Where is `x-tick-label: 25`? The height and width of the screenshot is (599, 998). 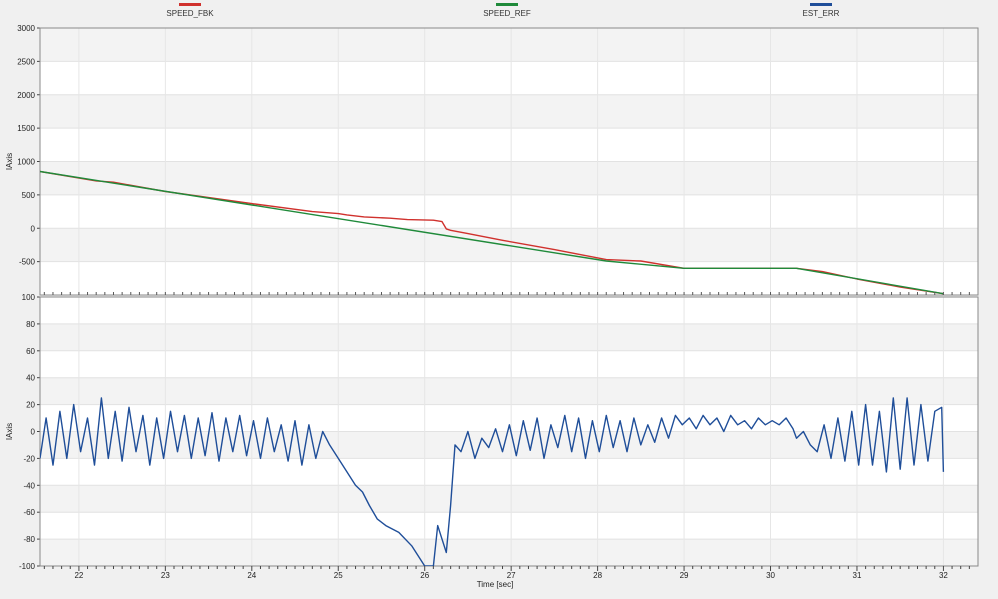 x-tick-label: 25 is located at coordinates (338, 575).